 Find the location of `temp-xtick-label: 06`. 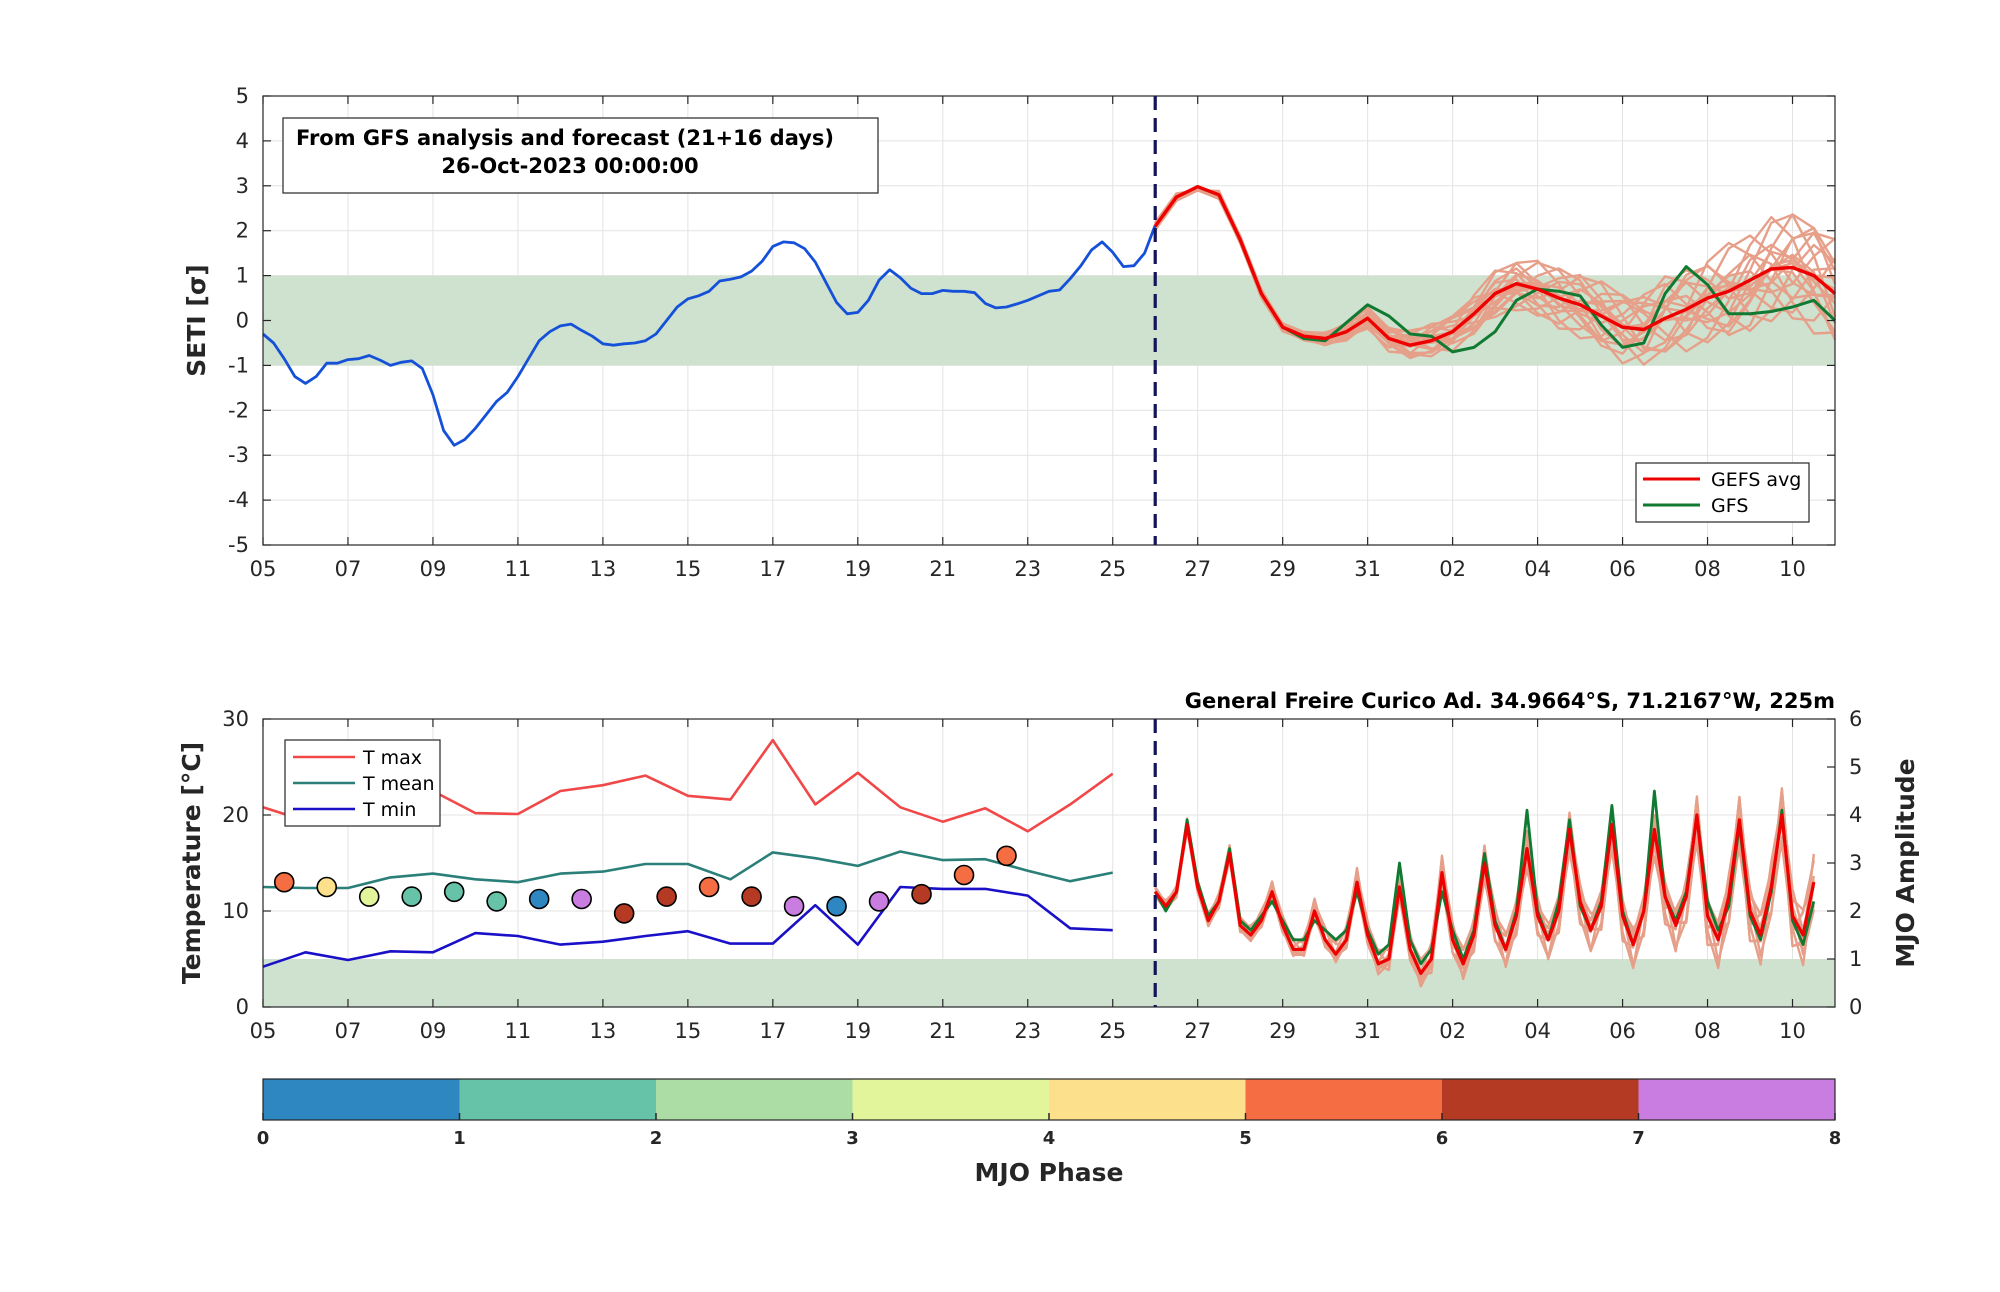

temp-xtick-label: 06 is located at coordinates (1622, 1031).